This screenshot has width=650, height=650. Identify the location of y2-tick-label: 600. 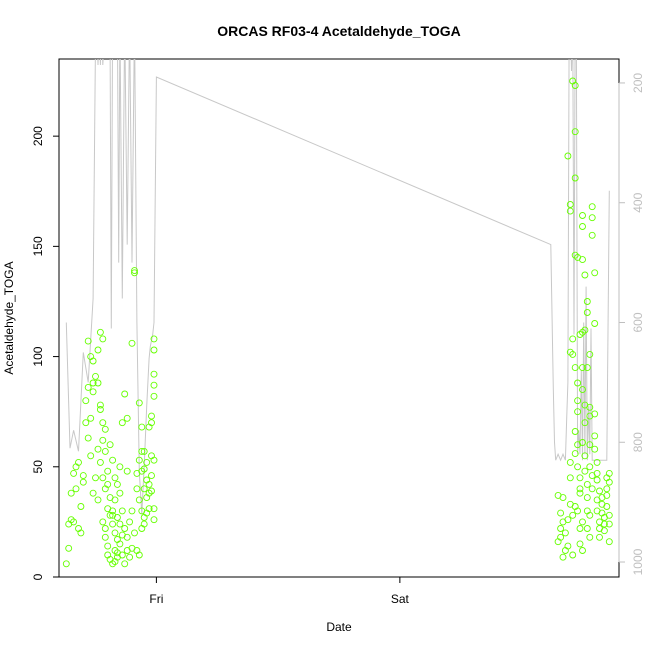
(638, 322).